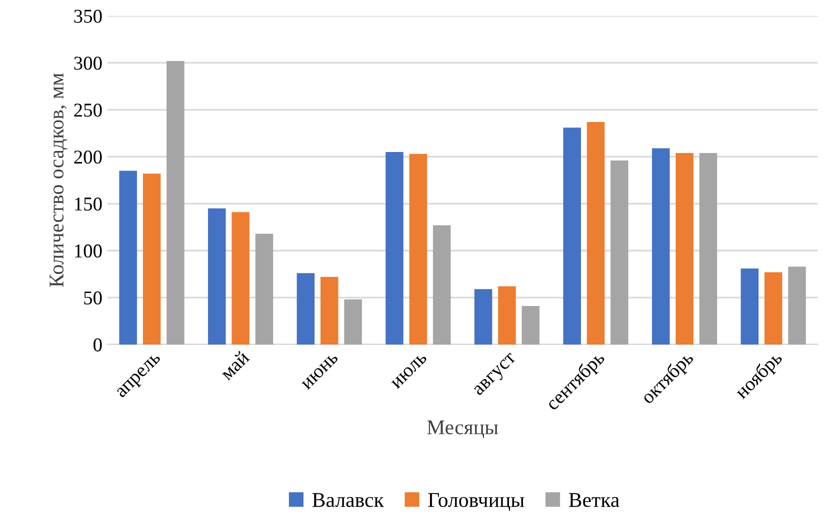 This screenshot has height=530, width=826. What do you see at coordinates (594, 500) in the screenshot?
I see `legend-label: Ветка` at bounding box center [594, 500].